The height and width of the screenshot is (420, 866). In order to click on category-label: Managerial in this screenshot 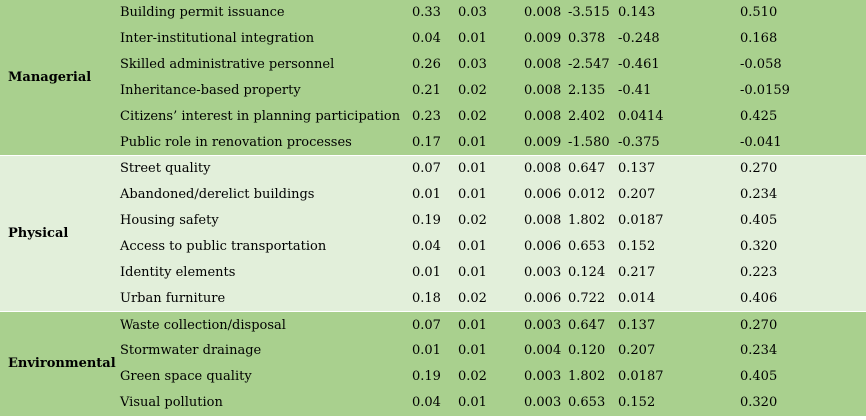, I will do `click(58, 78)`.